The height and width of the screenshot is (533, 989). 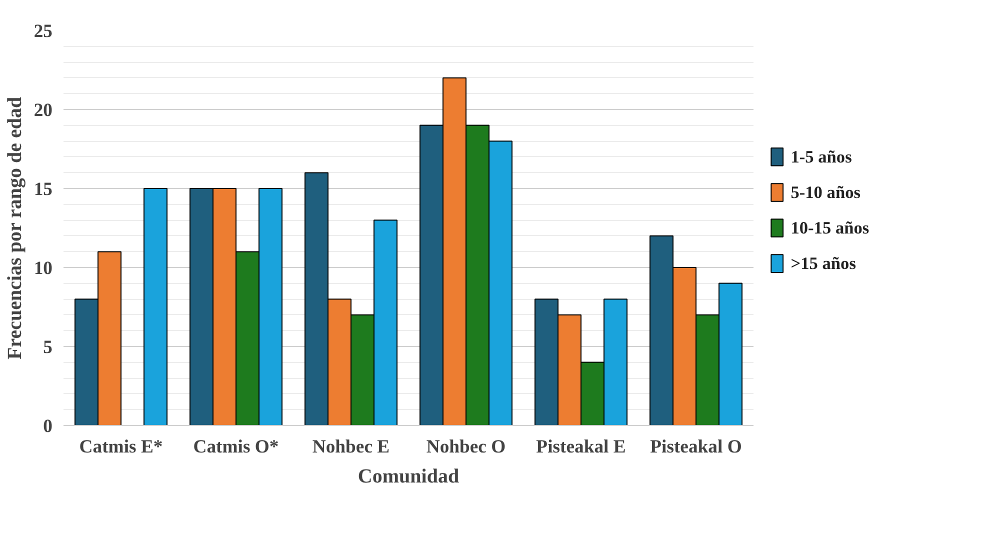 I want to click on x-axis-title: Comunidad, so click(x=409, y=477).